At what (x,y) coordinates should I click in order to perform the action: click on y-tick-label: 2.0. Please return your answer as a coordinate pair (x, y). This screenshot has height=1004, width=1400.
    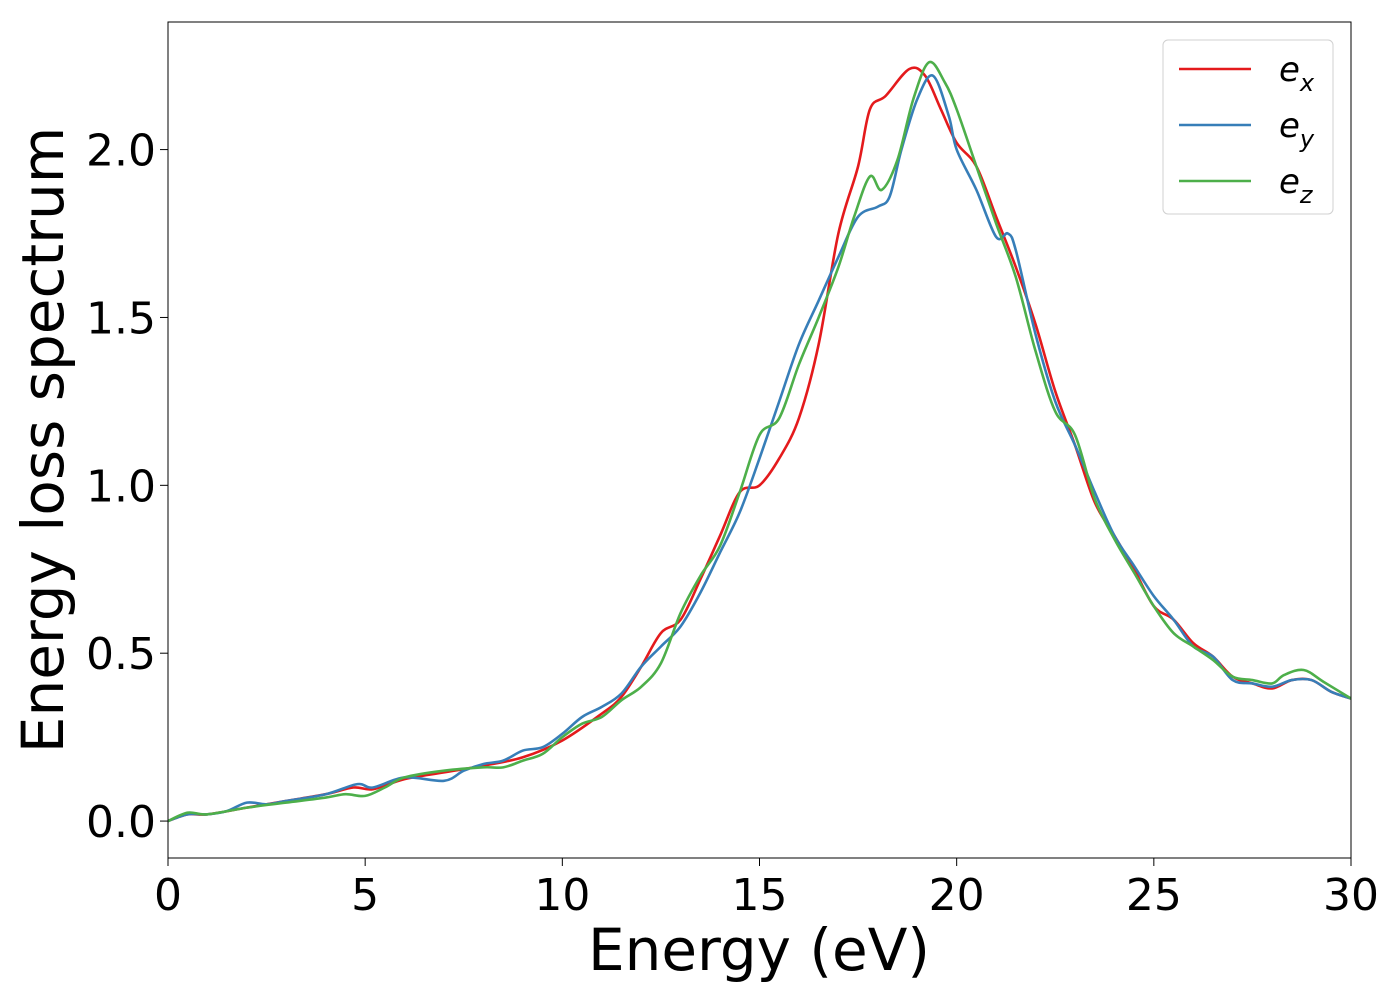
    Looking at the image, I should click on (121, 151).